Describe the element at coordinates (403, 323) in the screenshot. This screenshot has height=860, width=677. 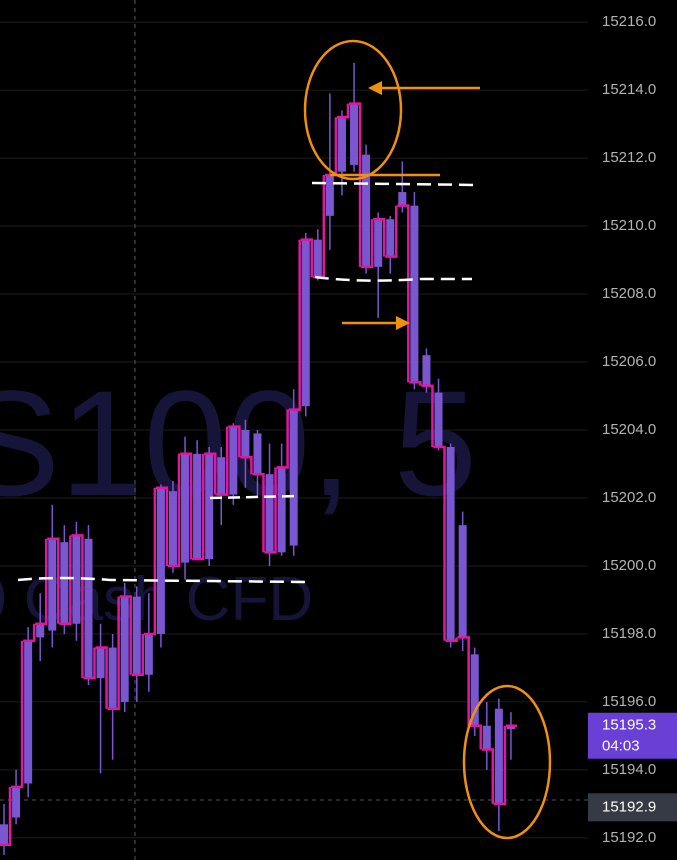
I see `arrow-head` at that location.